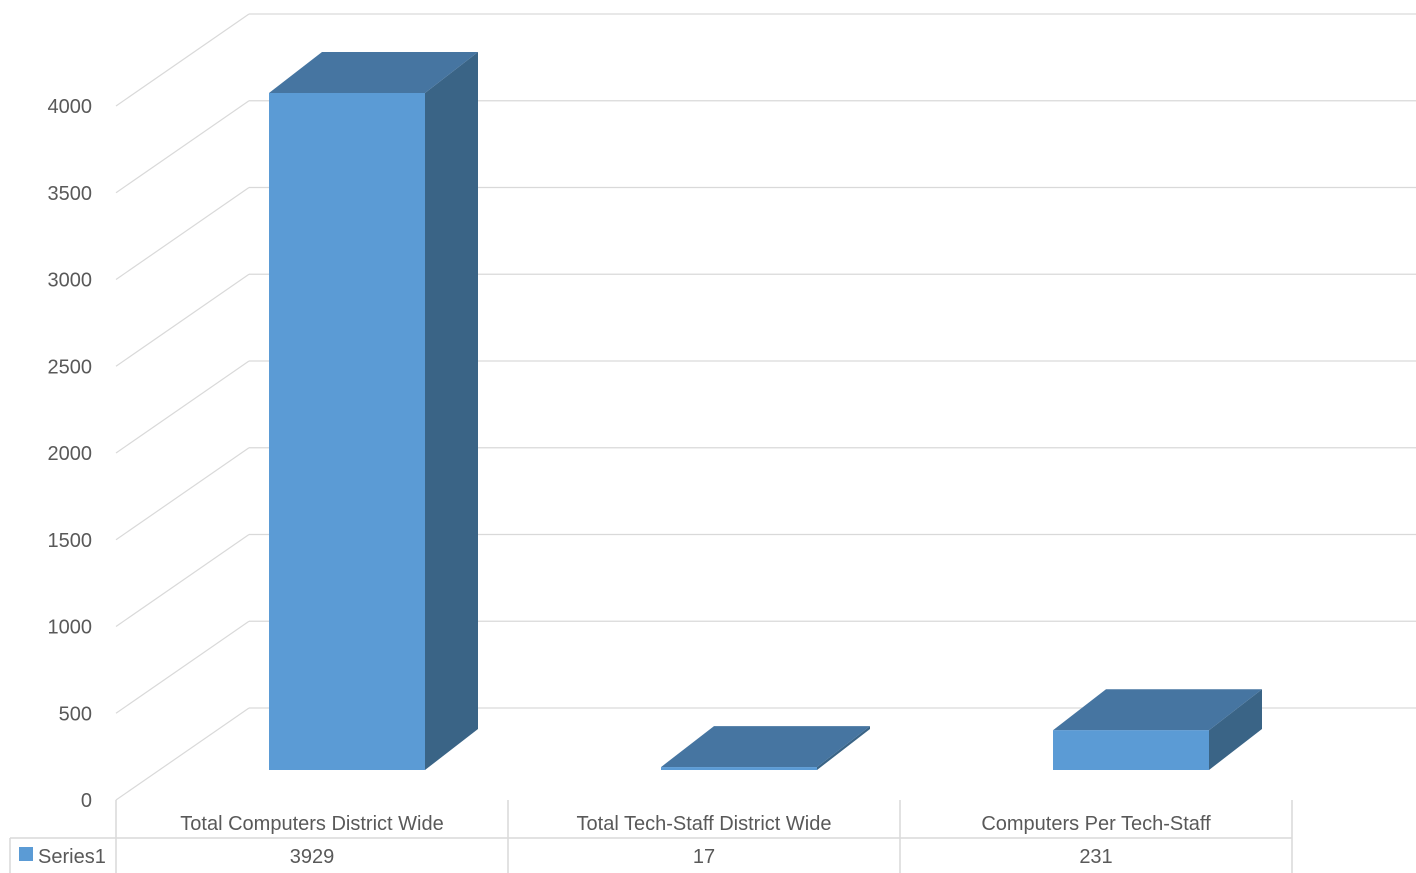 The image size is (1416, 873). Describe the element at coordinates (26, 854) in the screenshot. I see `legend-swatch` at that location.